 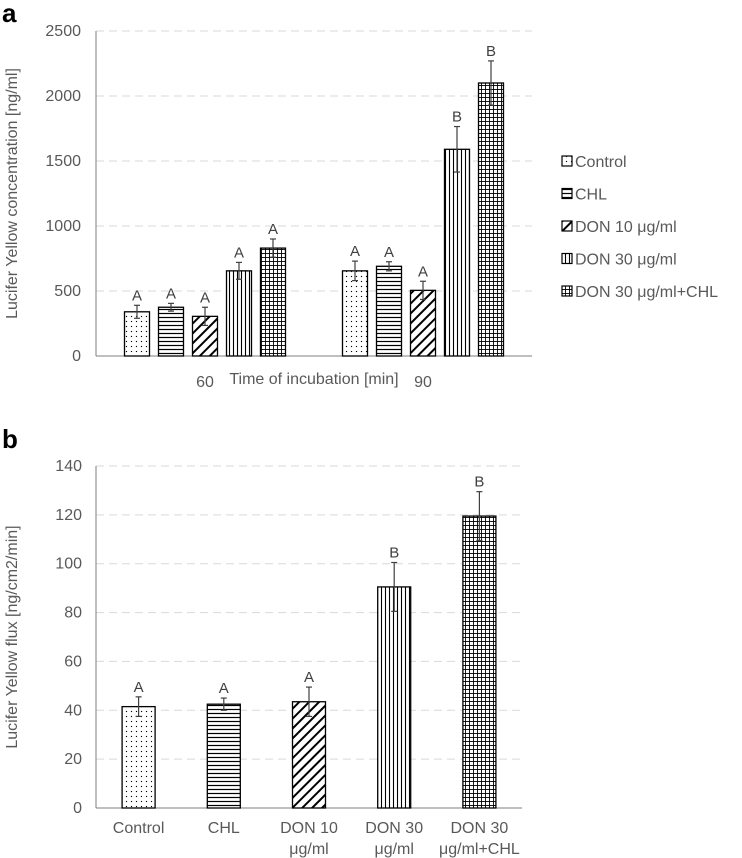 What do you see at coordinates (67, 291) in the screenshot?
I see `y-tick-label: 500` at bounding box center [67, 291].